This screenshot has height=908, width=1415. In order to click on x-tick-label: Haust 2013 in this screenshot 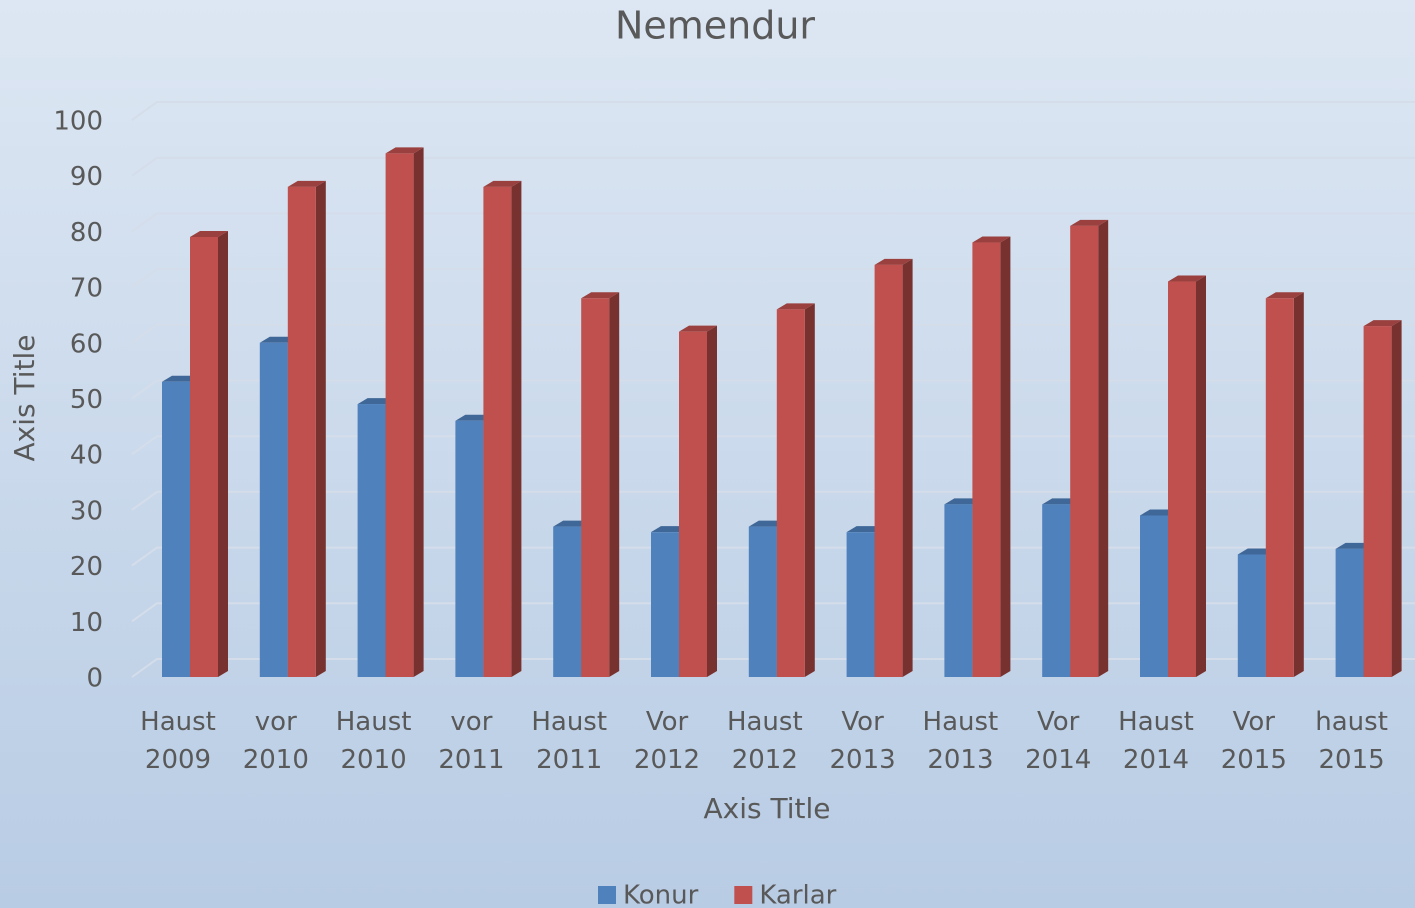, I will do `click(961, 741)`.